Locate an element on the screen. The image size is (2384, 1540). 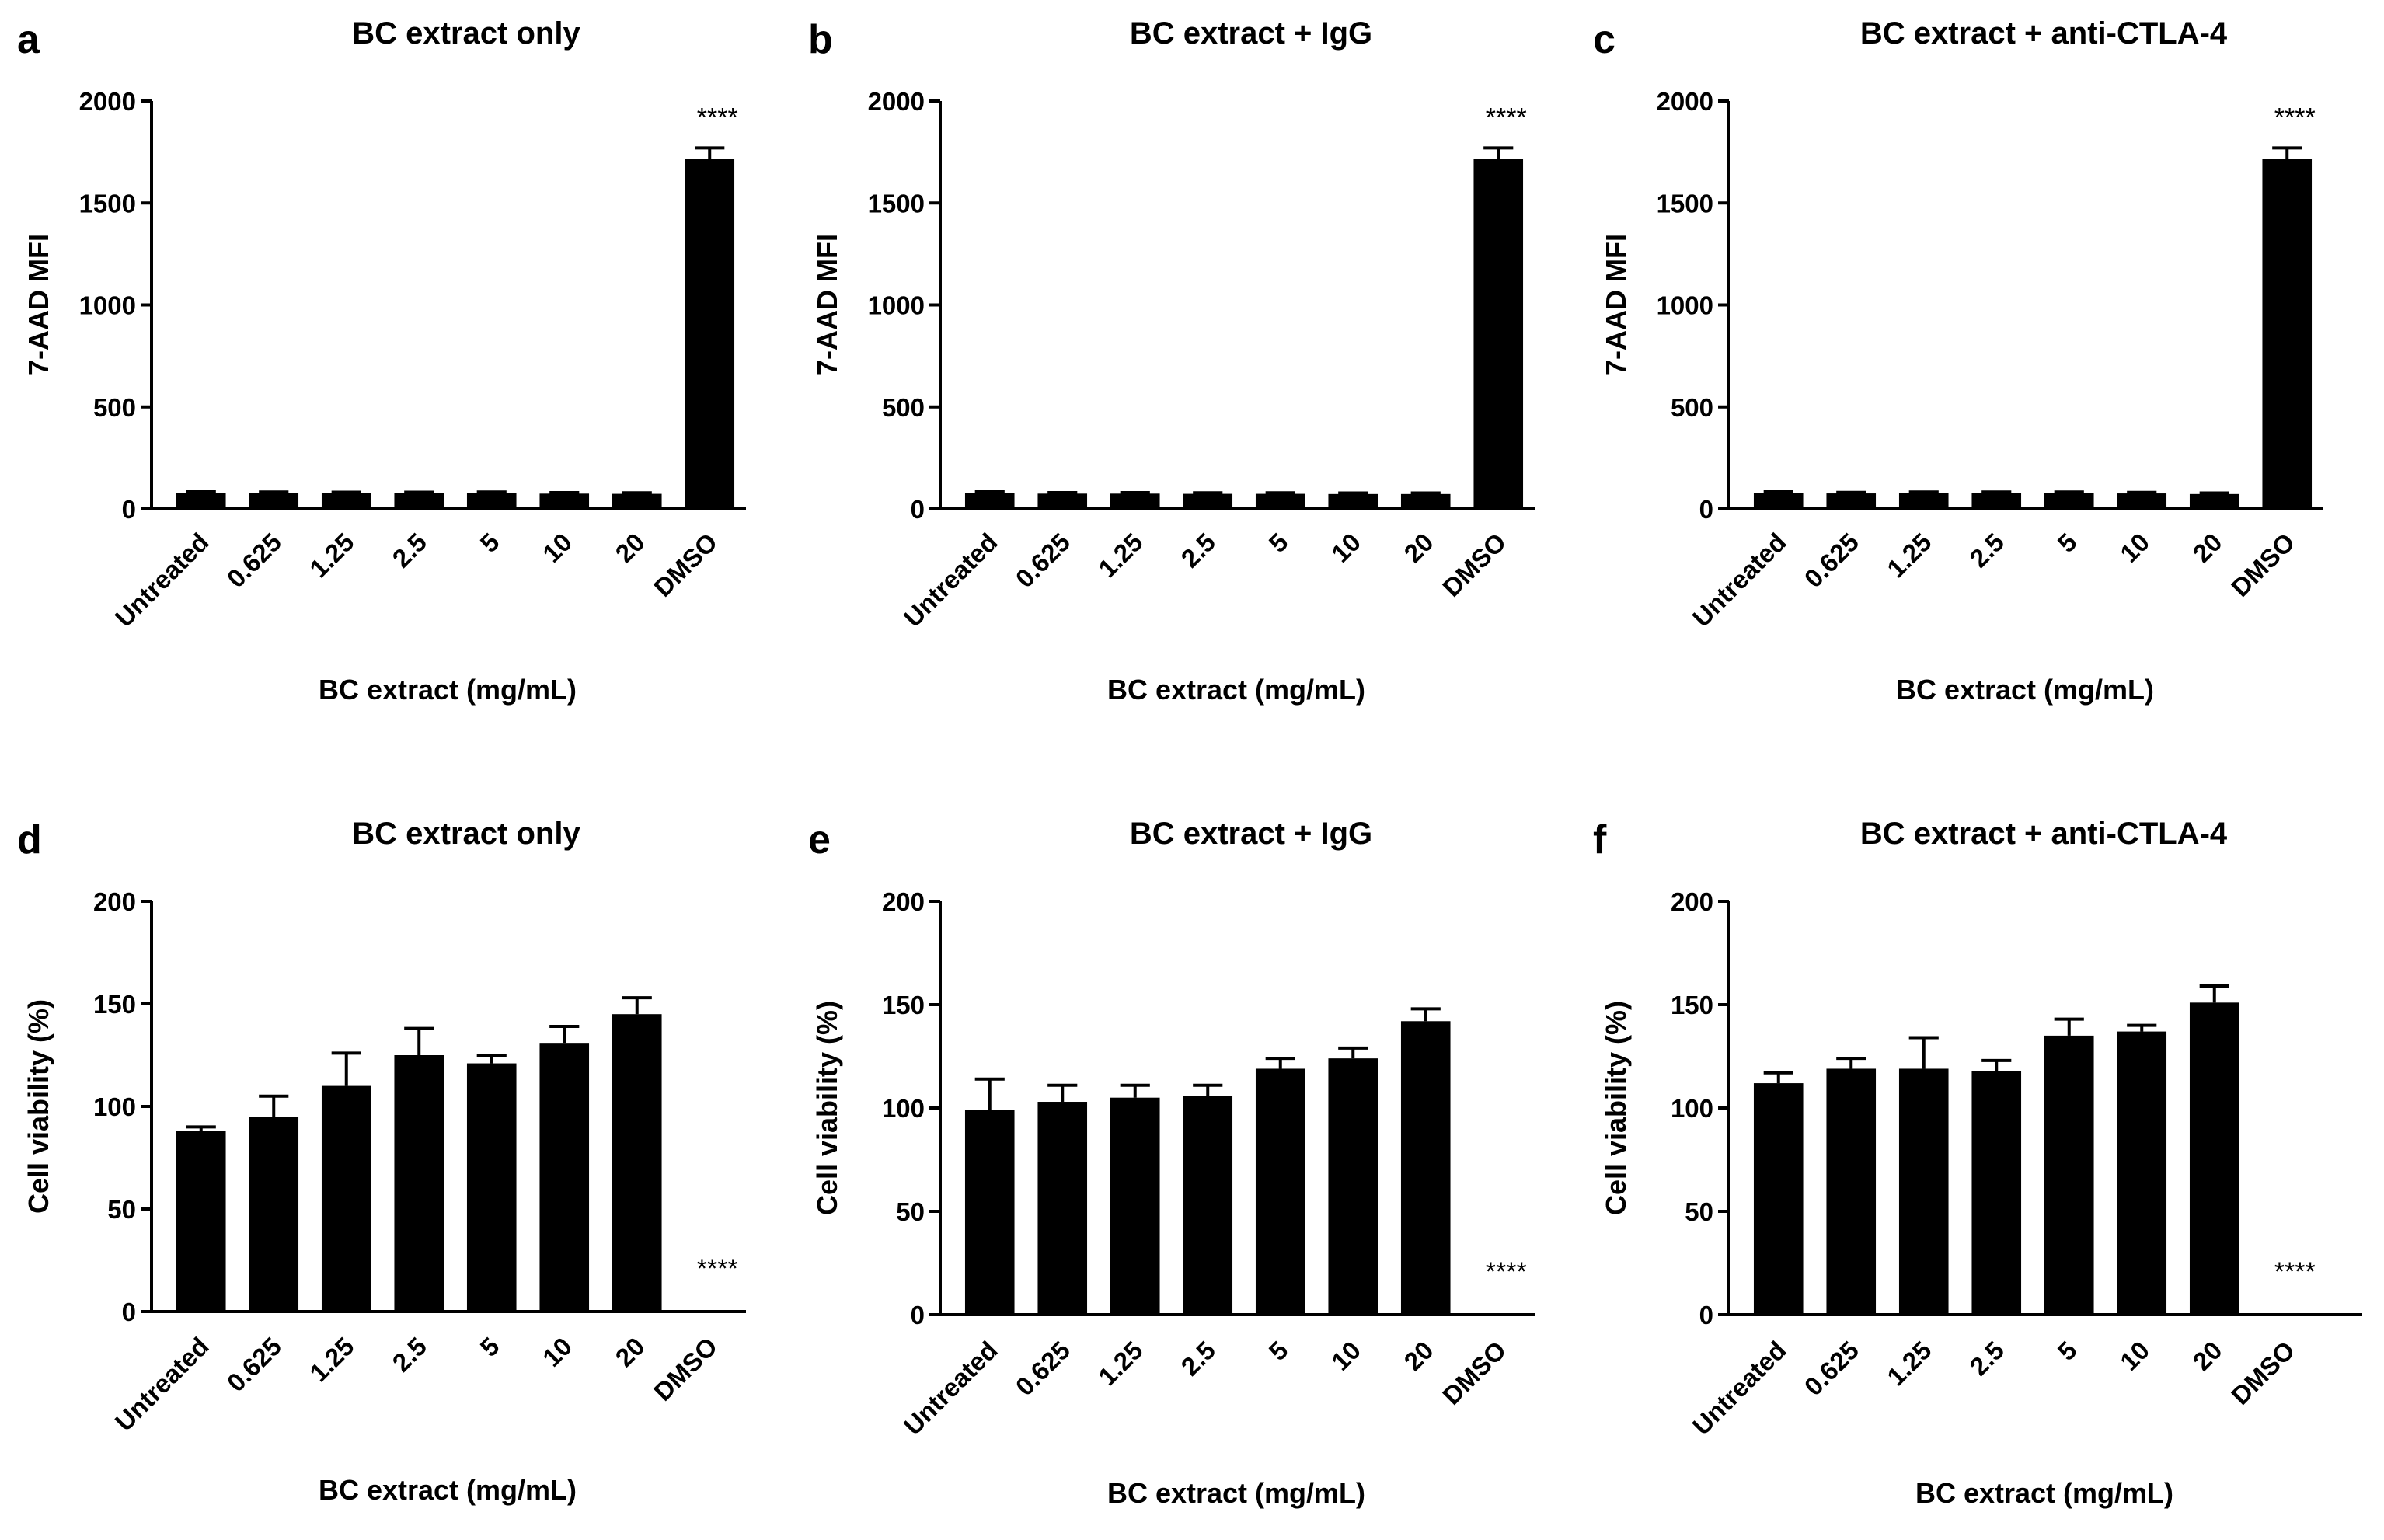
y-tick-label: 100 is located at coordinates (1692, 1108).